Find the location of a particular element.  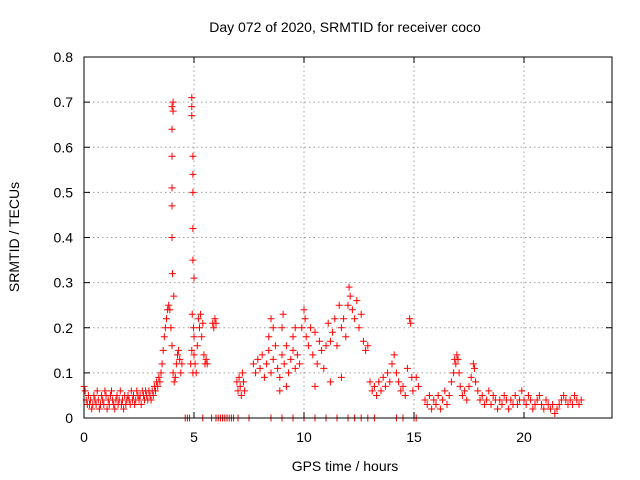

x-tick-label: 20 is located at coordinates (524, 437).